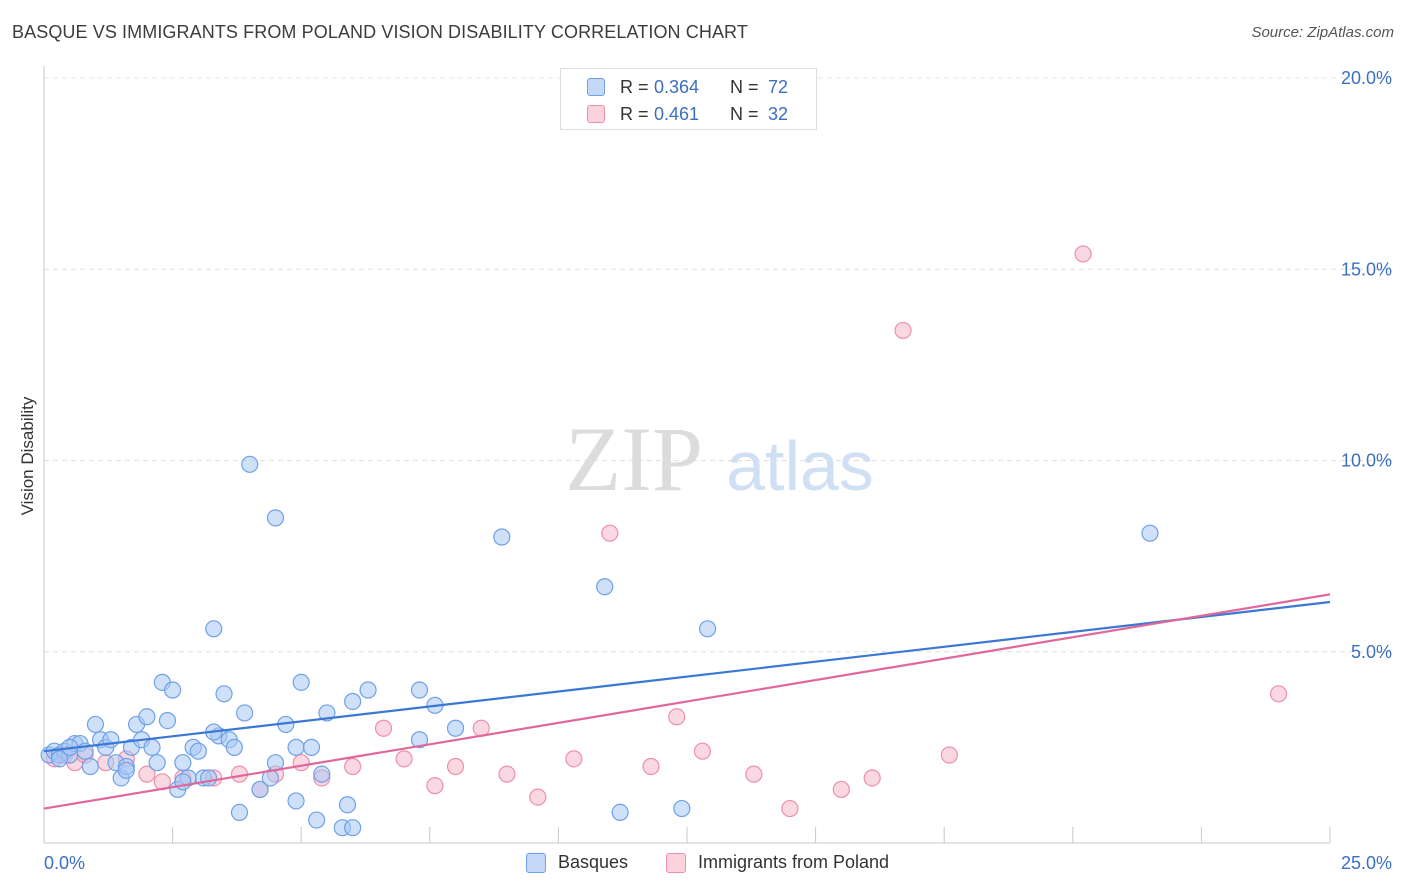 The height and width of the screenshot is (892, 1406). Describe the element at coordinates (800, 466) in the screenshot. I see `watermark-atlas: atlas` at that location.